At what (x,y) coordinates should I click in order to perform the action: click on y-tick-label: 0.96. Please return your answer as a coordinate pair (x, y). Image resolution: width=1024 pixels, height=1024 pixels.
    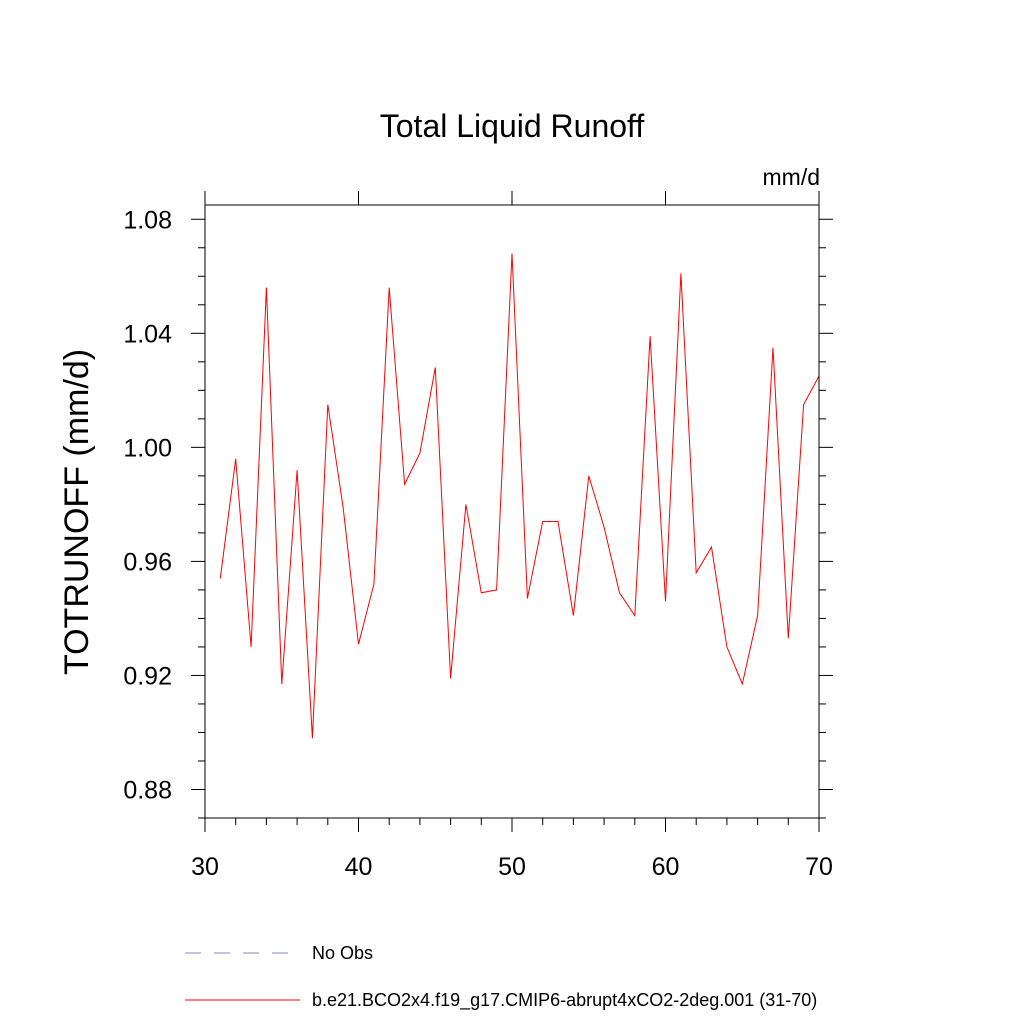
    Looking at the image, I should click on (147, 562).